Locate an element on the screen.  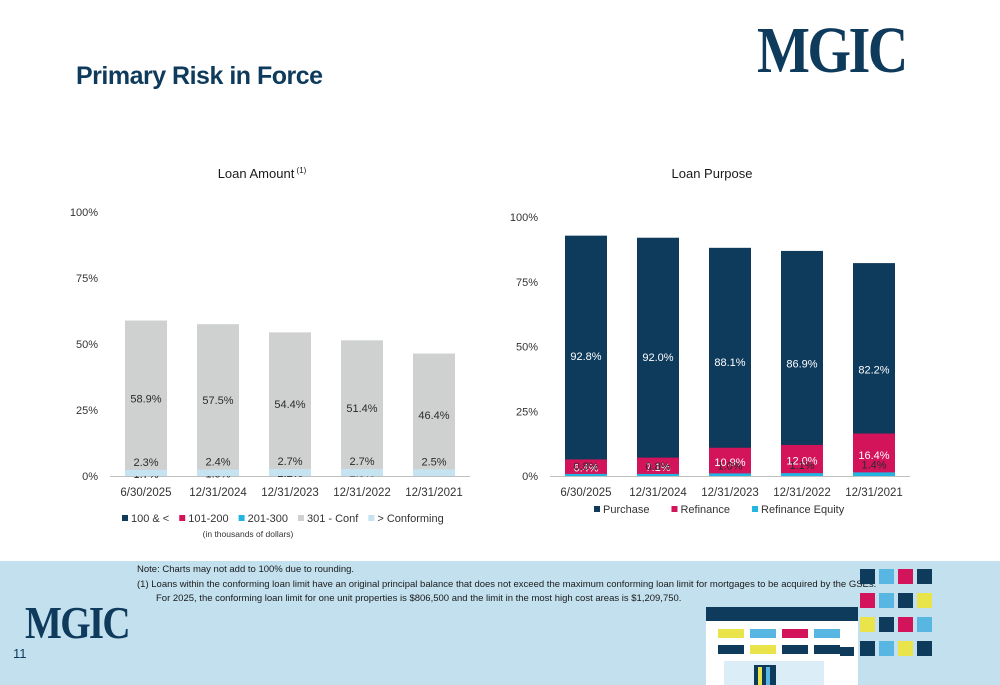
data-label: 1.0% is located at coordinates (729, 466).